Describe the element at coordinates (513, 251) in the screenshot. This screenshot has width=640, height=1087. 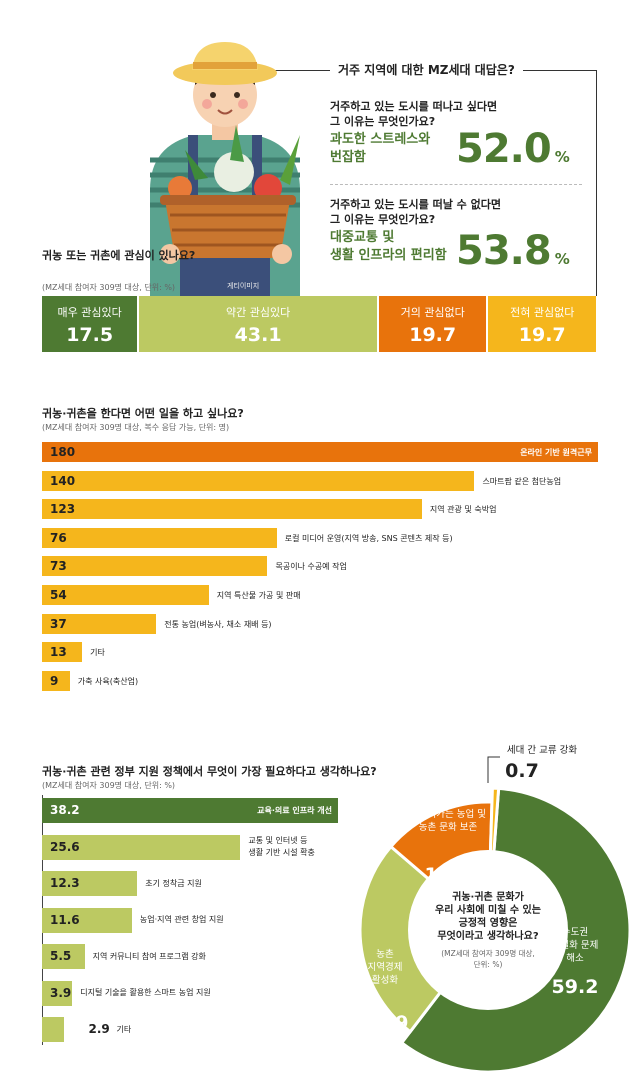
I see `percent-2: 53.8%` at that location.